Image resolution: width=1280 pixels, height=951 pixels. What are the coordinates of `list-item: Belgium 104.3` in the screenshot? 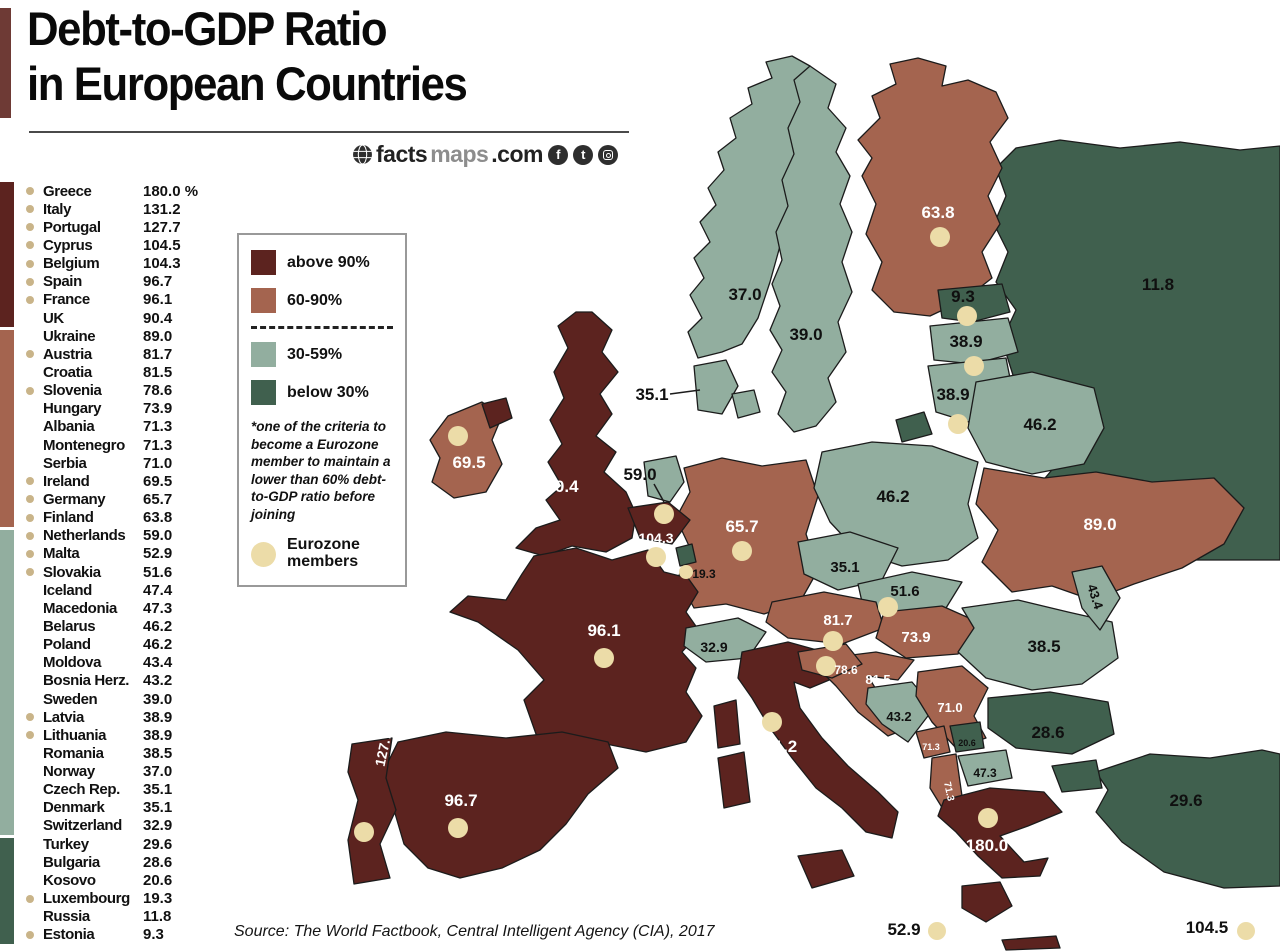 It's located at (112, 263).